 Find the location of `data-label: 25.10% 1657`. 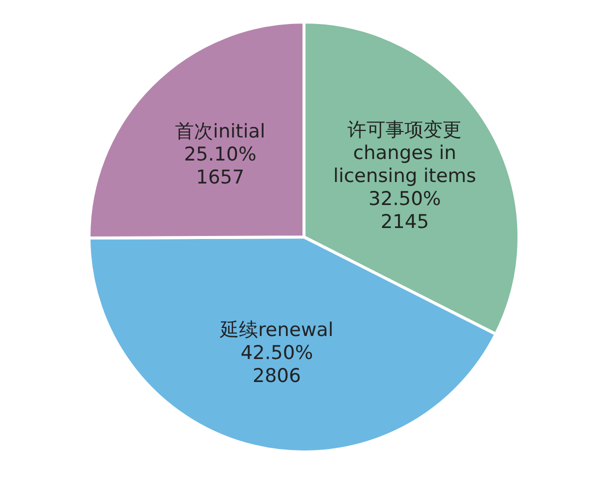

data-label: 25.10% 1657 is located at coordinates (220, 166).